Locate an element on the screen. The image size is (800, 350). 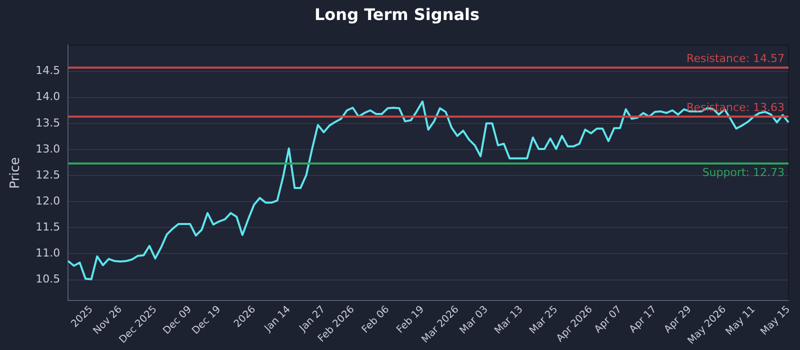
y-tick-label: 11.5 is located at coordinates (48, 227).